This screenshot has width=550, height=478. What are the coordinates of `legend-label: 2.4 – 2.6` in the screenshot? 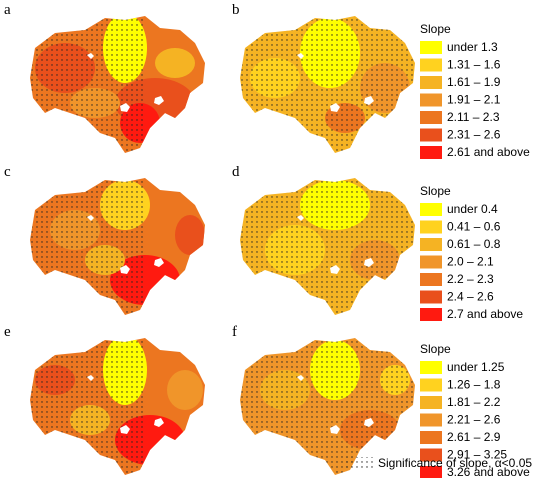 It's located at (470, 297).